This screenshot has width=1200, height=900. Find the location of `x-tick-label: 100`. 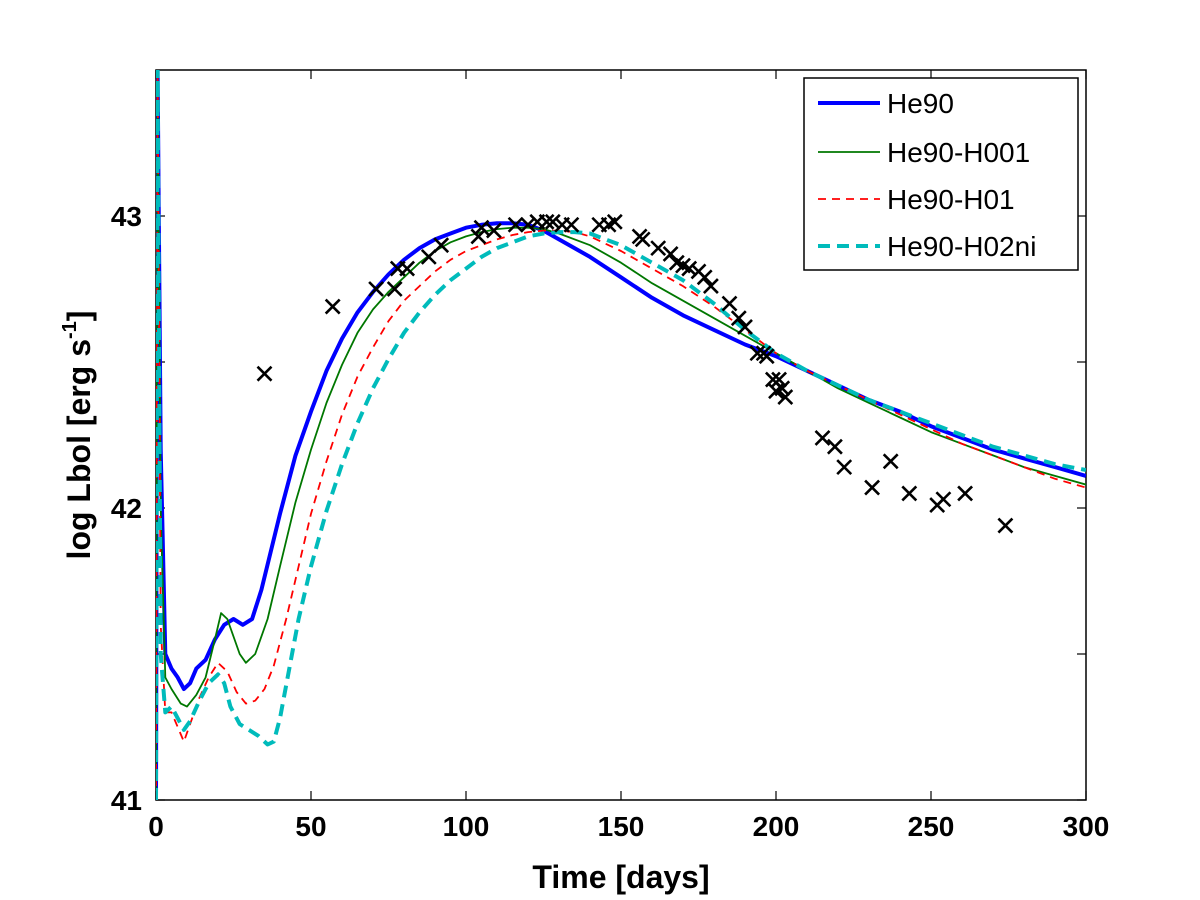

x-tick-label: 100 is located at coordinates (466, 826).